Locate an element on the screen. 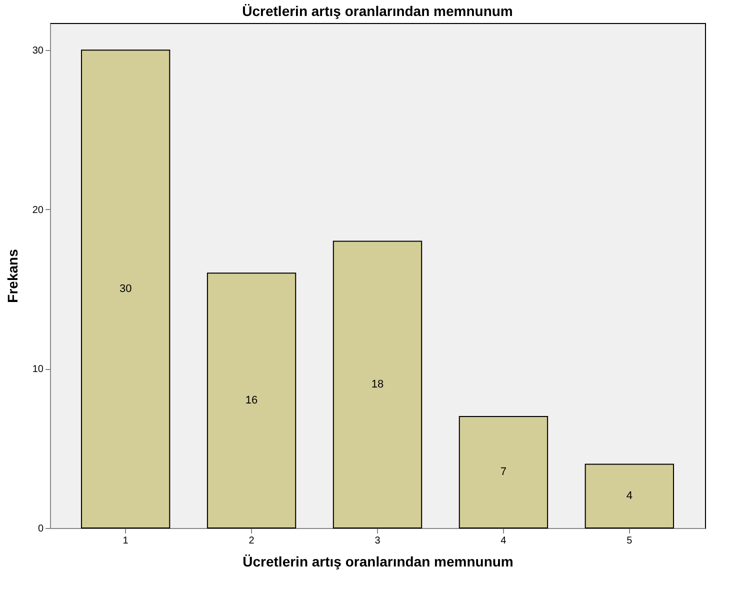  data-label: 4 is located at coordinates (629, 496).